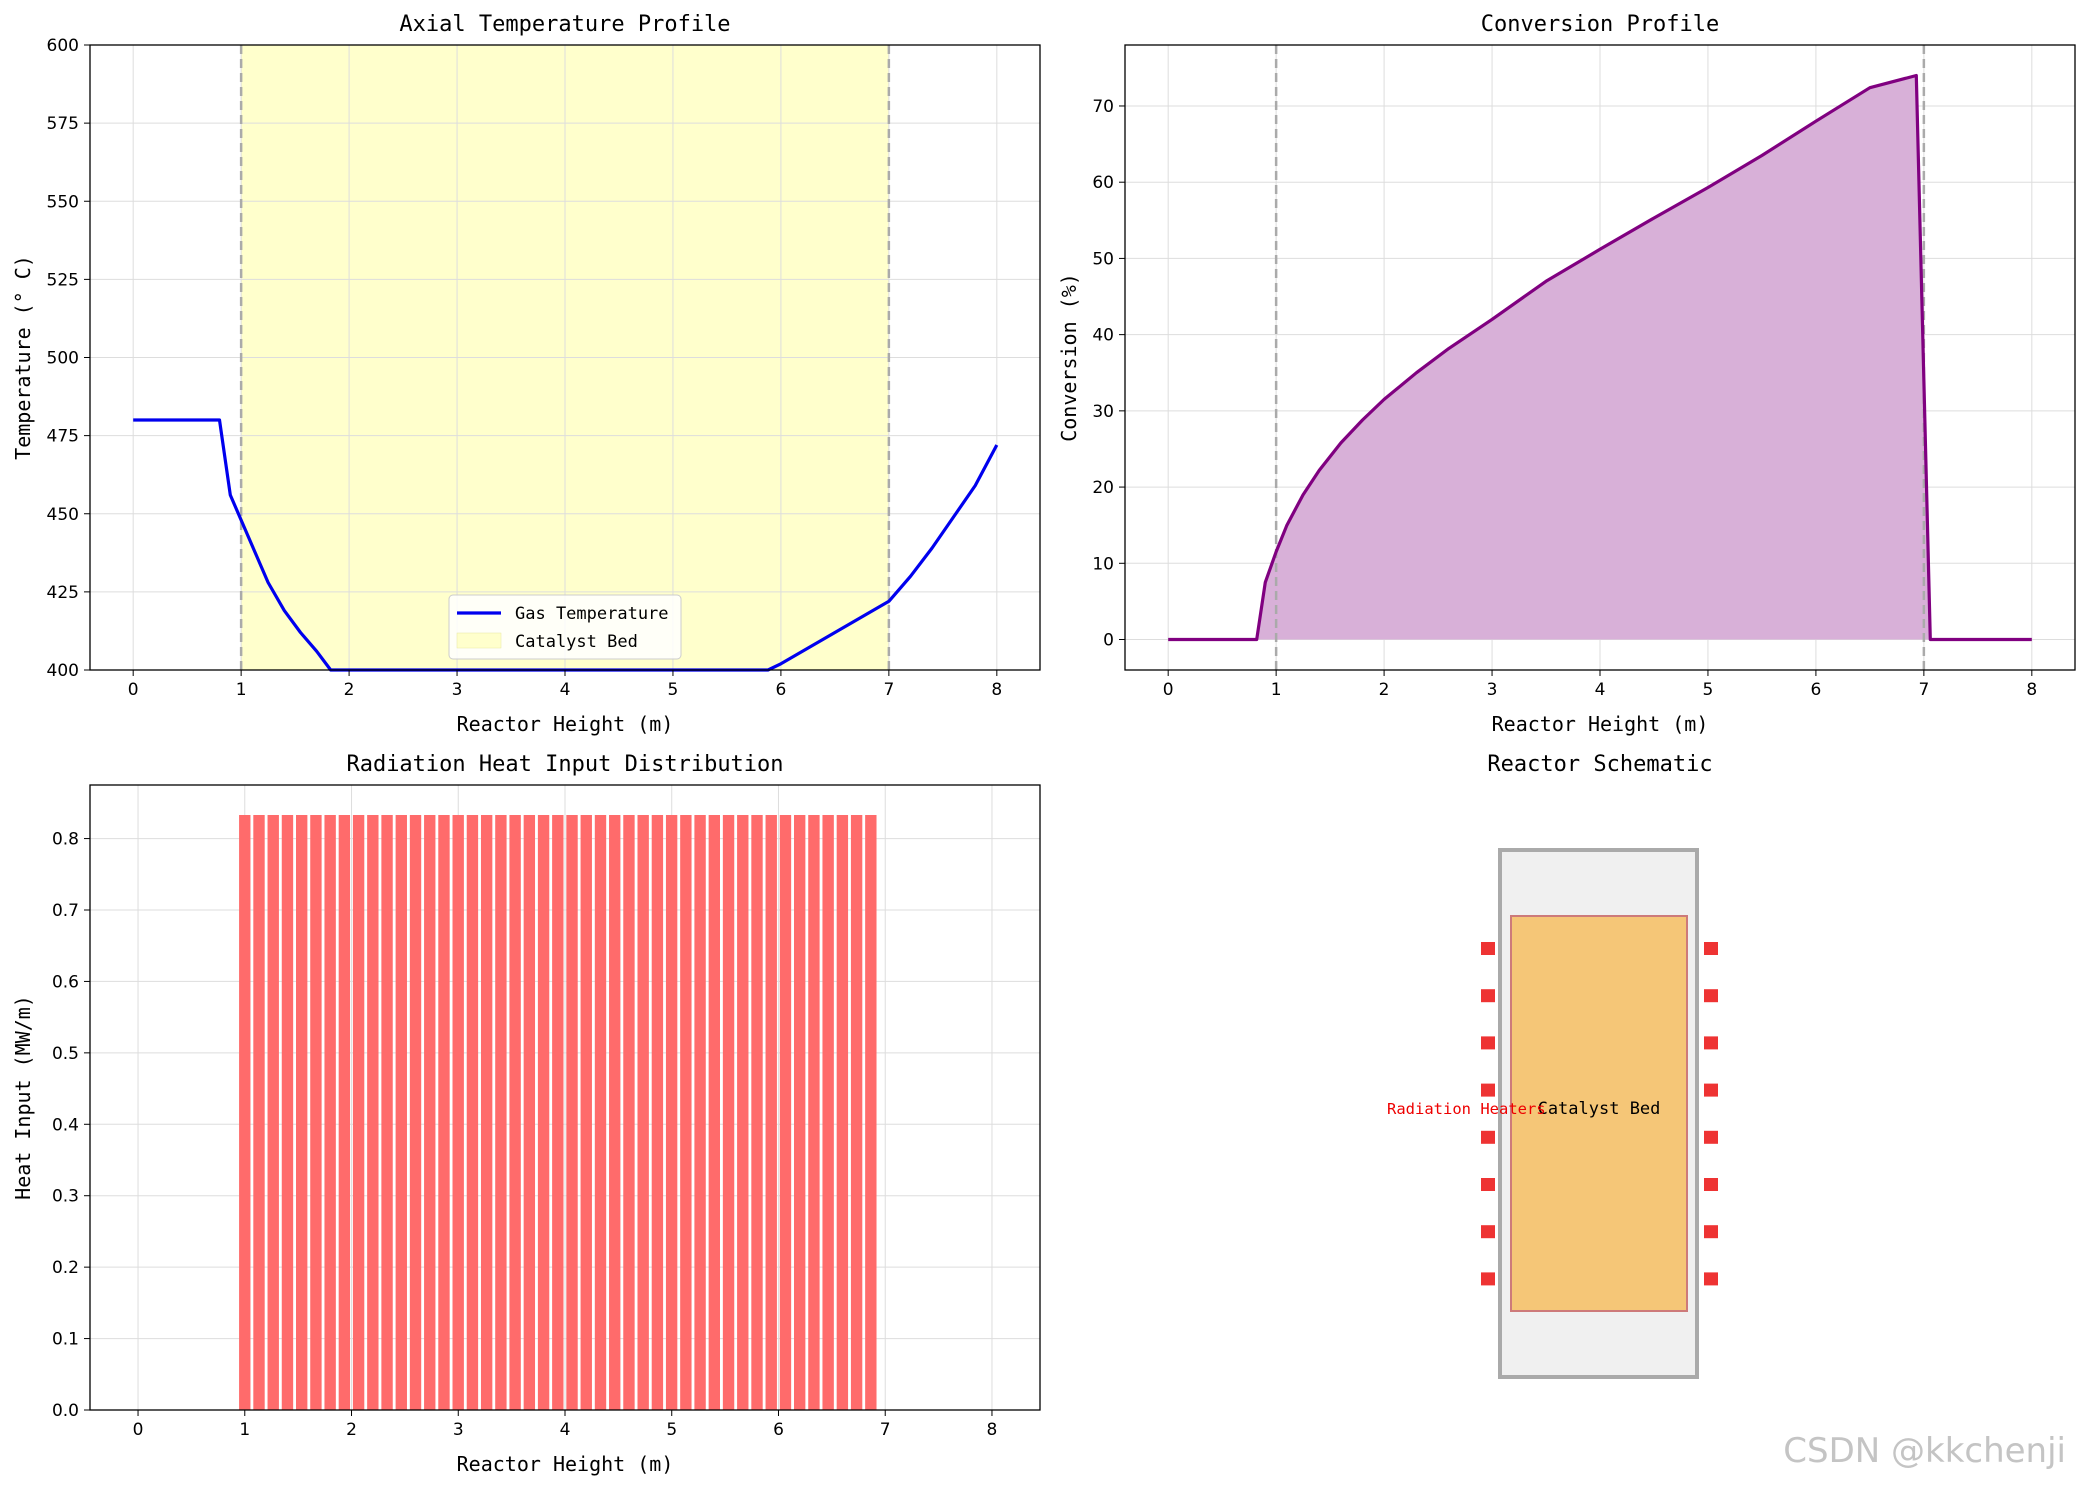 The width and height of the screenshot is (2085, 1485). I want to click on catalyst-bed, so click(1599, 1113).